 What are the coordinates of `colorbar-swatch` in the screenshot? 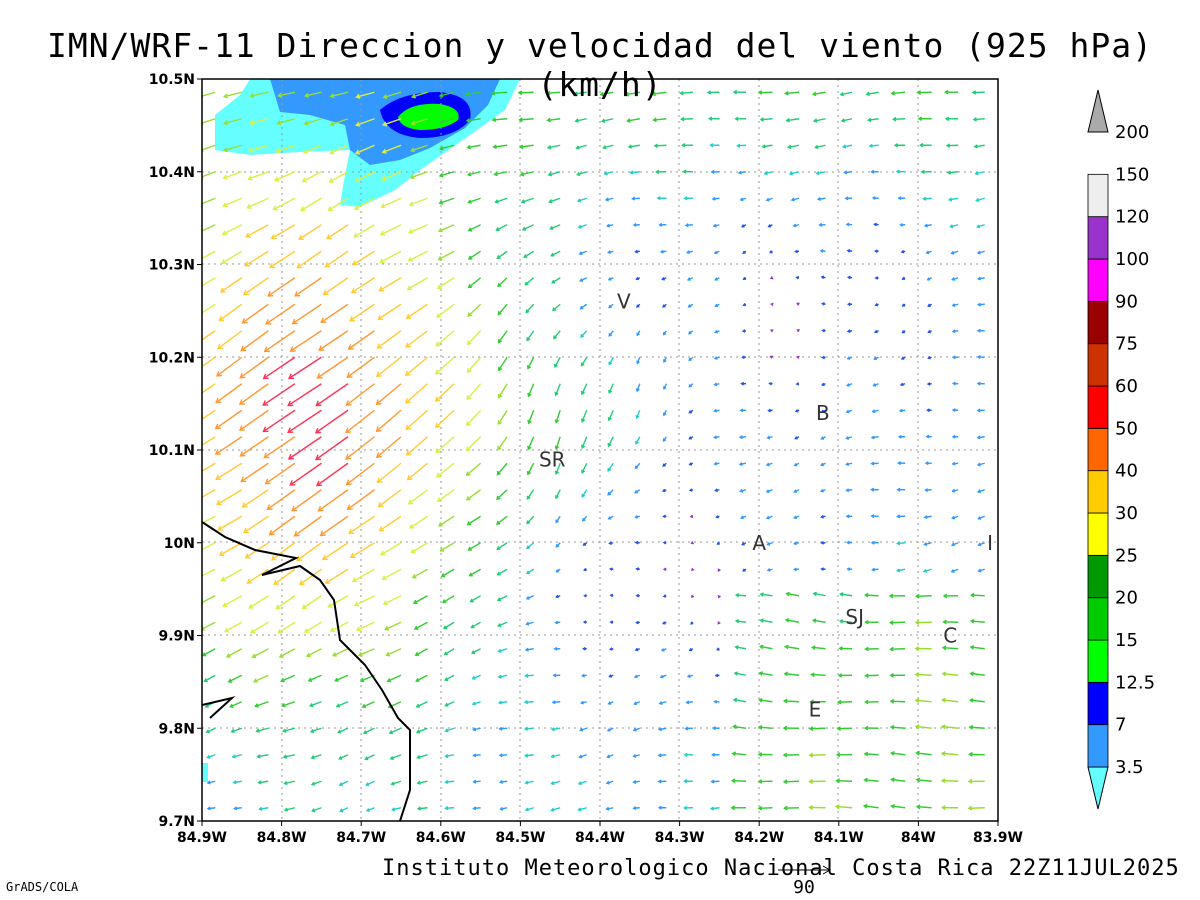 It's located at (1098, 661).